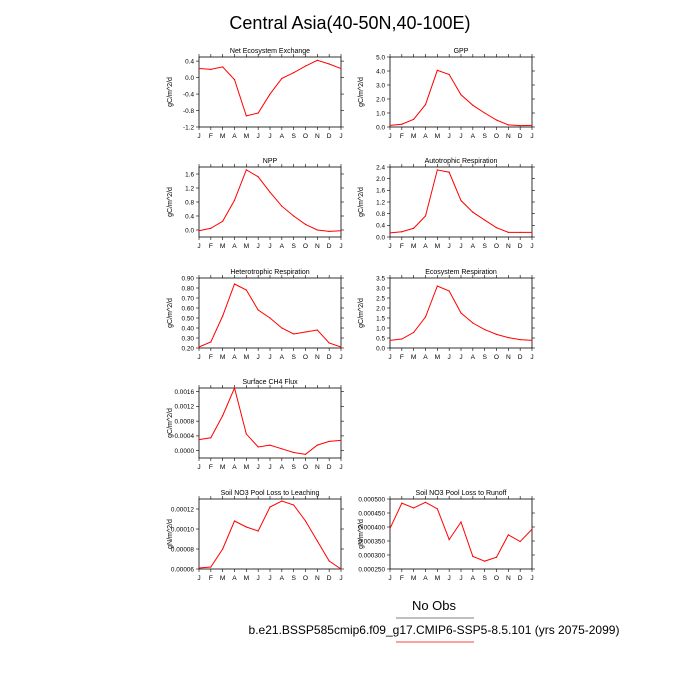 This screenshot has height=700, width=700. I want to click on y-tick-label: 0.000500, so click(371, 499).